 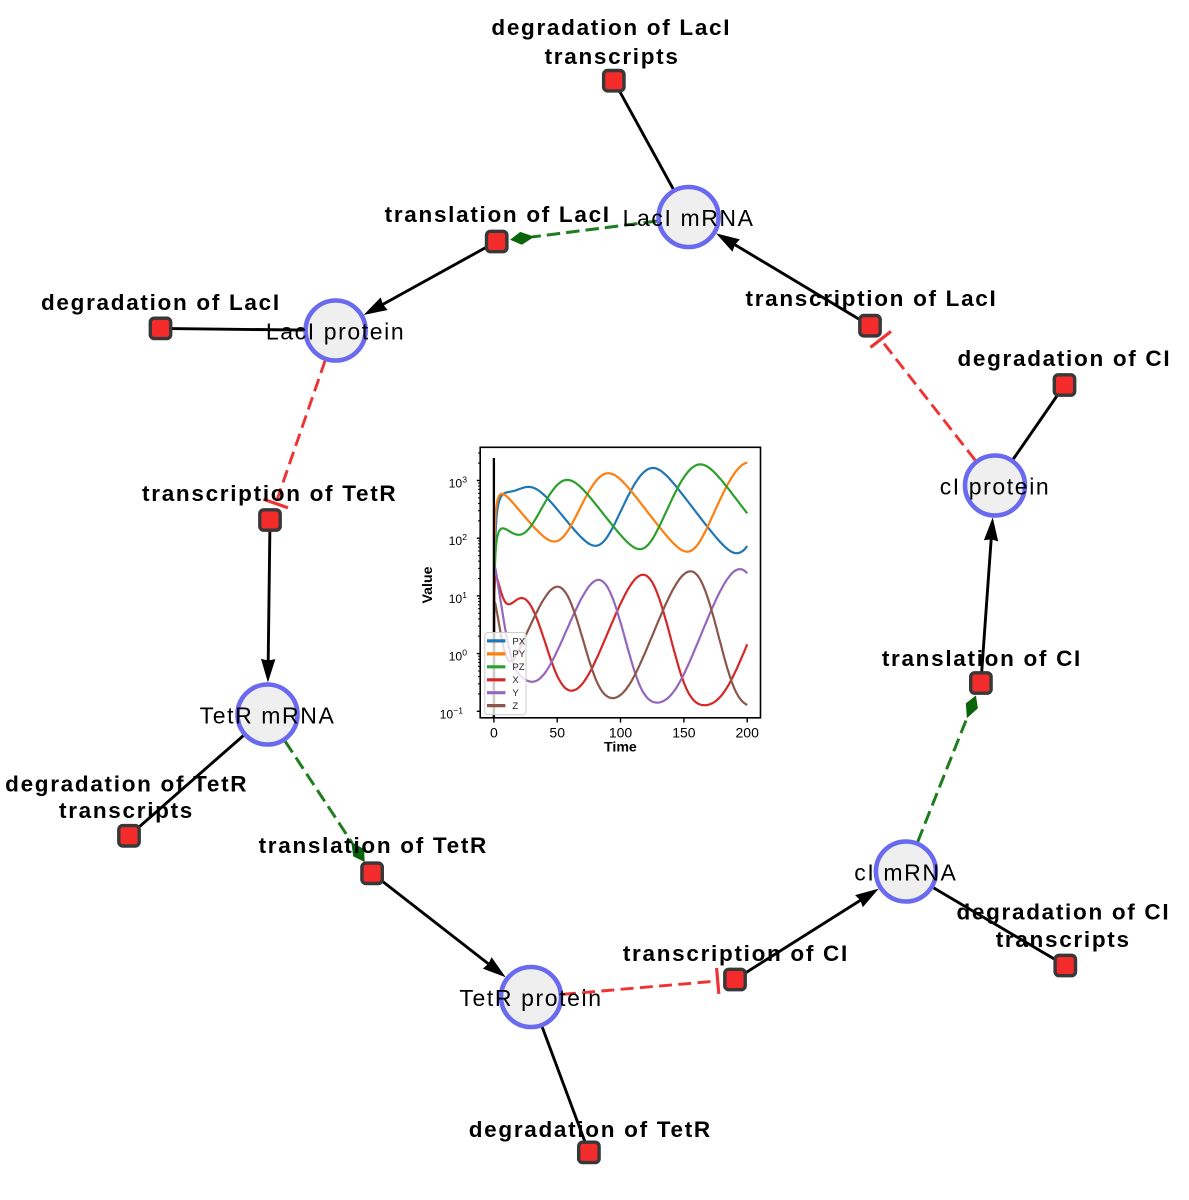 What do you see at coordinates (335, 332) in the screenshot?
I see `svg-text: LacI protein` at bounding box center [335, 332].